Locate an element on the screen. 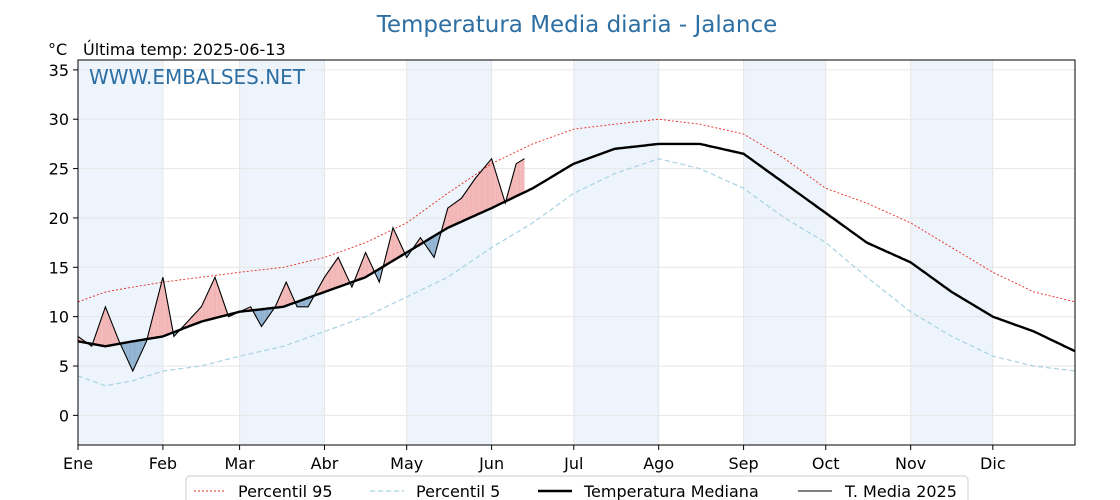 This screenshot has height=500, width=1120. y-tick-label-20: 20 is located at coordinates (59, 218).